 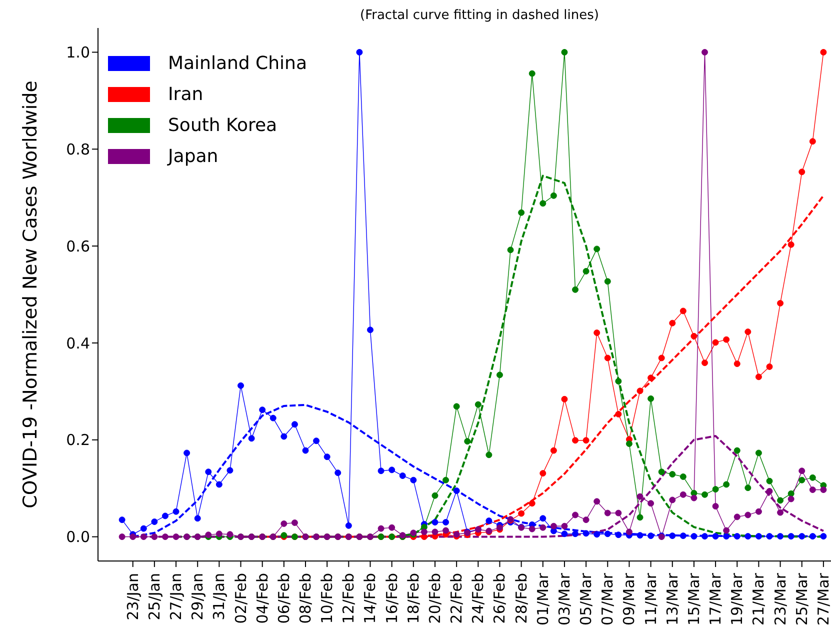 What do you see at coordinates (176, 596) in the screenshot?
I see `x-tick-label: 27/Jan` at bounding box center [176, 596].